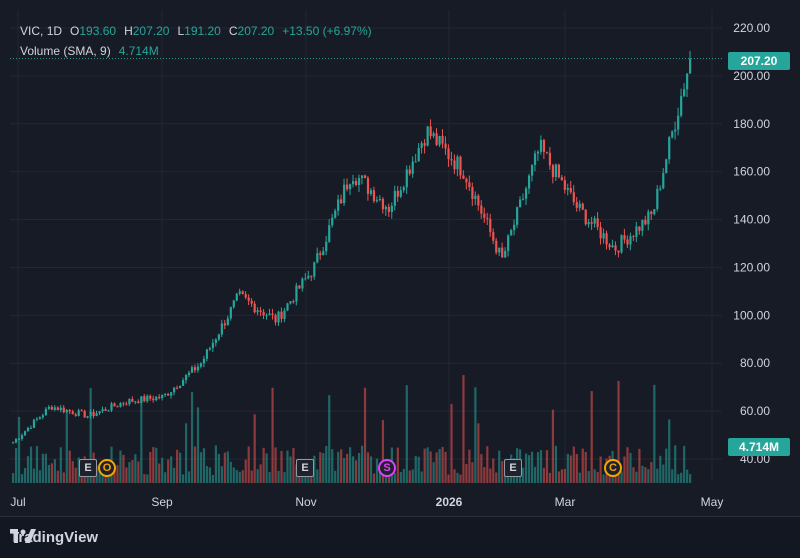 Image resolution: width=800 pixels, height=558 pixels. What do you see at coordinates (54, 537) in the screenshot?
I see `tradingview-logo: TradingView` at bounding box center [54, 537].